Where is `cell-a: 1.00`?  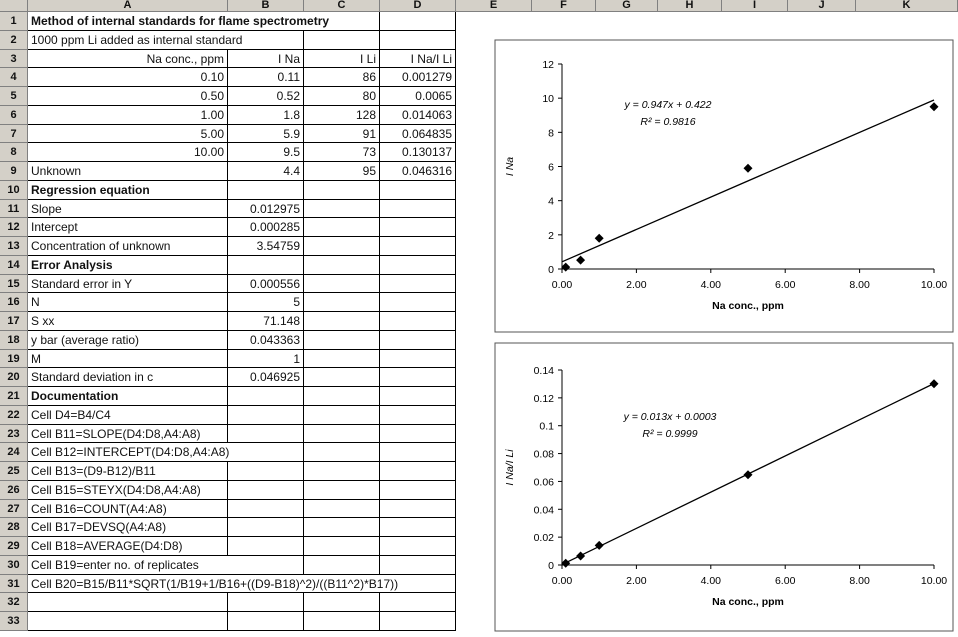 cell-a: 1.00 is located at coordinates (128, 115).